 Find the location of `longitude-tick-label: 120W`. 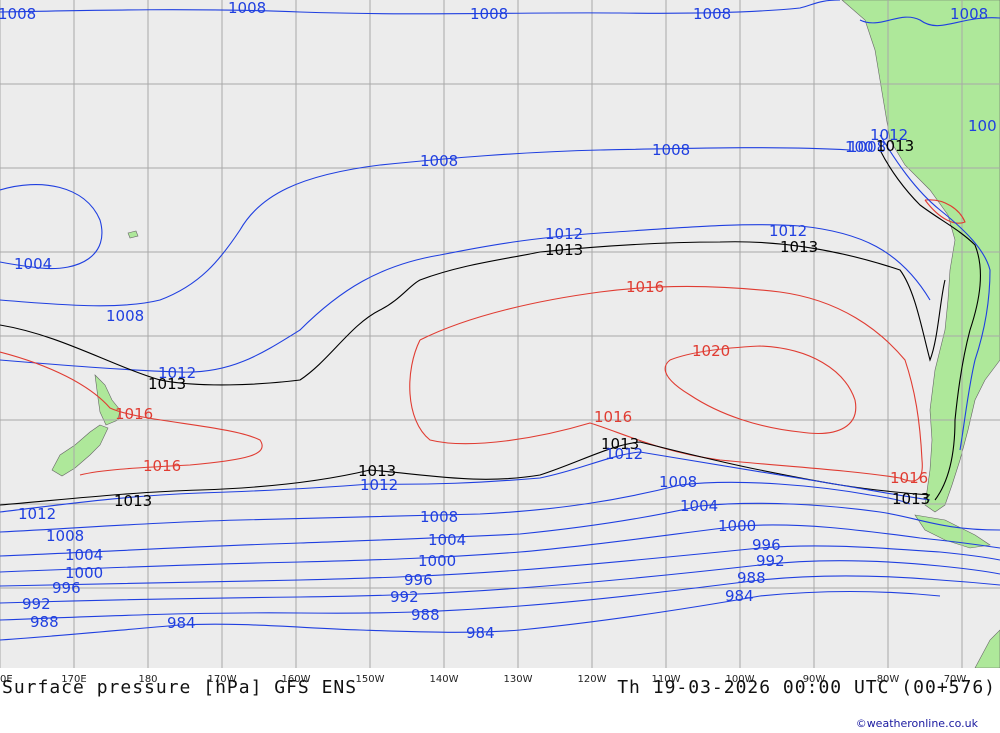

longitude-tick-label: 120W is located at coordinates (592, 679).